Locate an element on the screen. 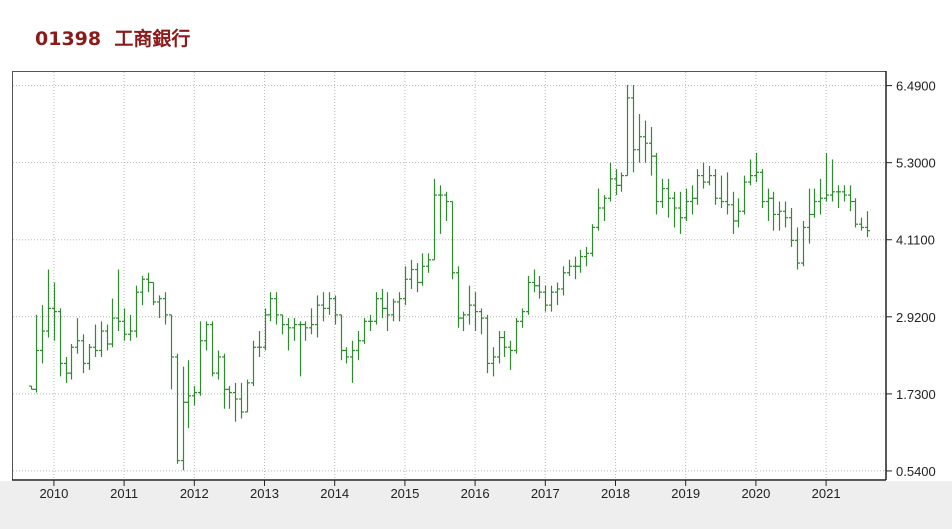 This screenshot has width=952, height=529. x-tick-label: 2014 is located at coordinates (334, 493).